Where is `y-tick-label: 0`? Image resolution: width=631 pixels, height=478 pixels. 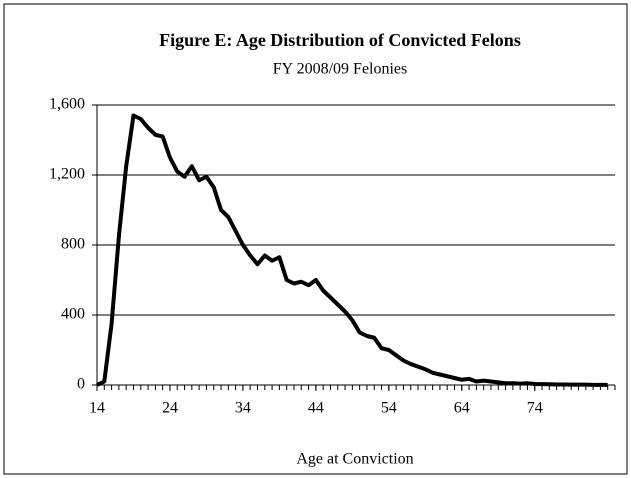 y-tick-label: 0 is located at coordinates (81, 384).